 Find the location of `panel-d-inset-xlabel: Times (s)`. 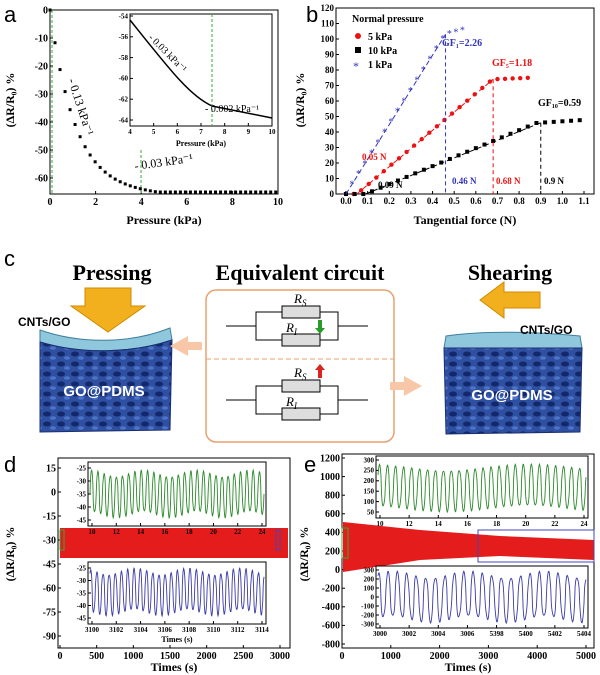

panel-d-inset-xlabel: Times (s) is located at coordinates (177, 639).